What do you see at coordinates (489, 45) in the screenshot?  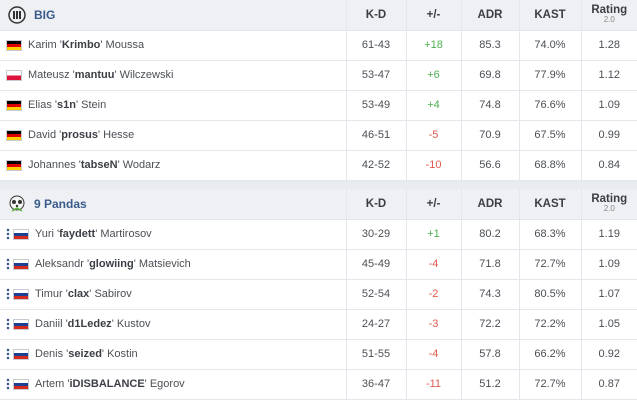 I see `player-adr: 85.3` at bounding box center [489, 45].